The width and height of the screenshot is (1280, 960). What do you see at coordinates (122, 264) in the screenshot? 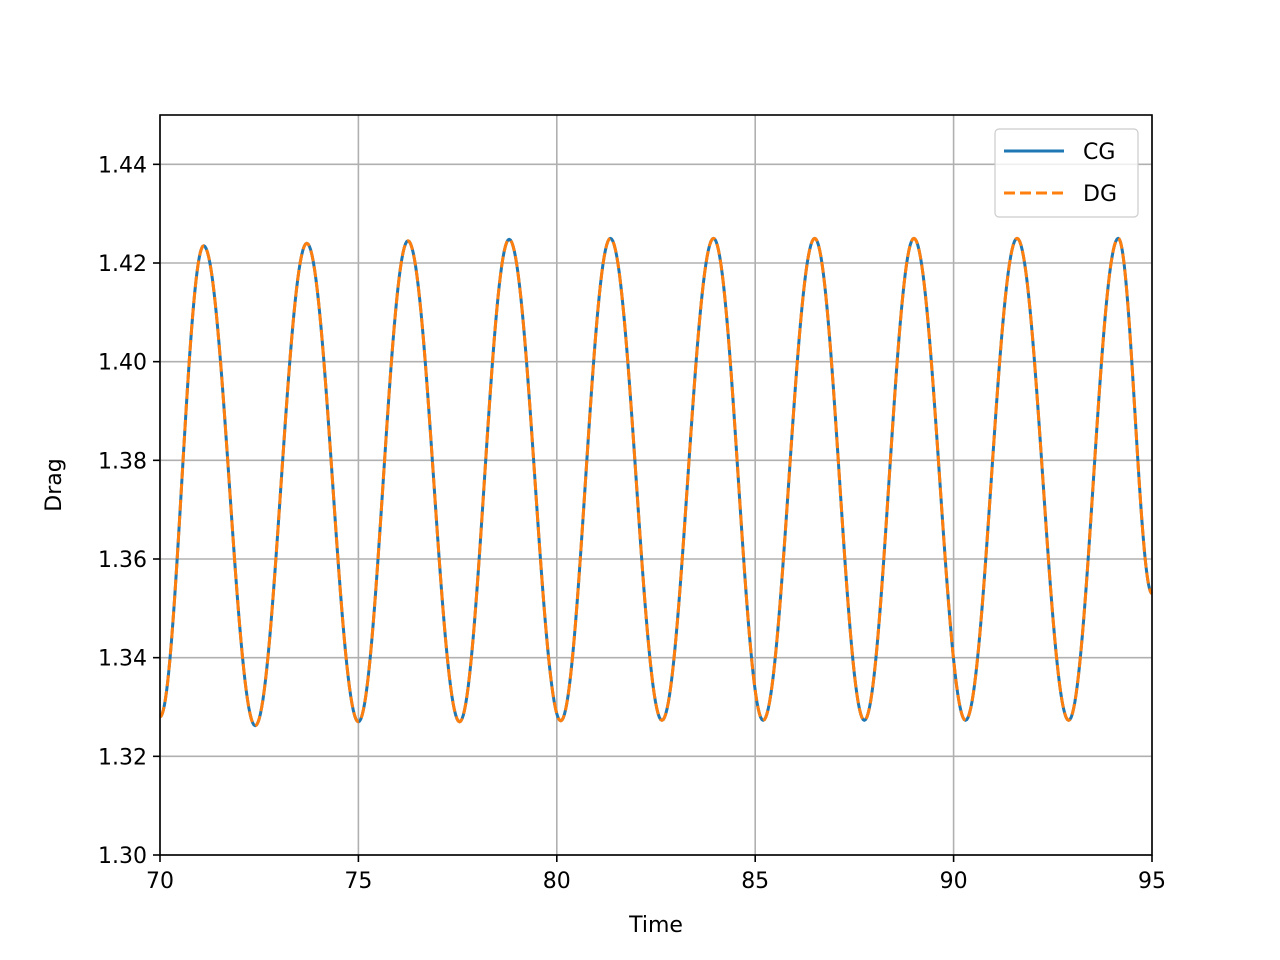
I see `y-tick-label: 1.42` at bounding box center [122, 264].